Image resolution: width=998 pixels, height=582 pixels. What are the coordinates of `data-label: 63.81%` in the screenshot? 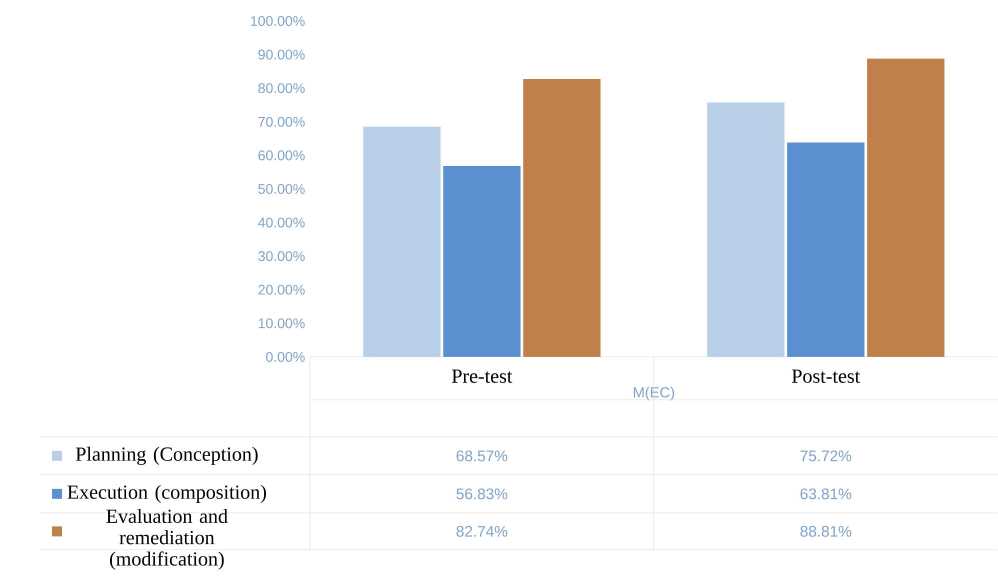 It's located at (826, 494).